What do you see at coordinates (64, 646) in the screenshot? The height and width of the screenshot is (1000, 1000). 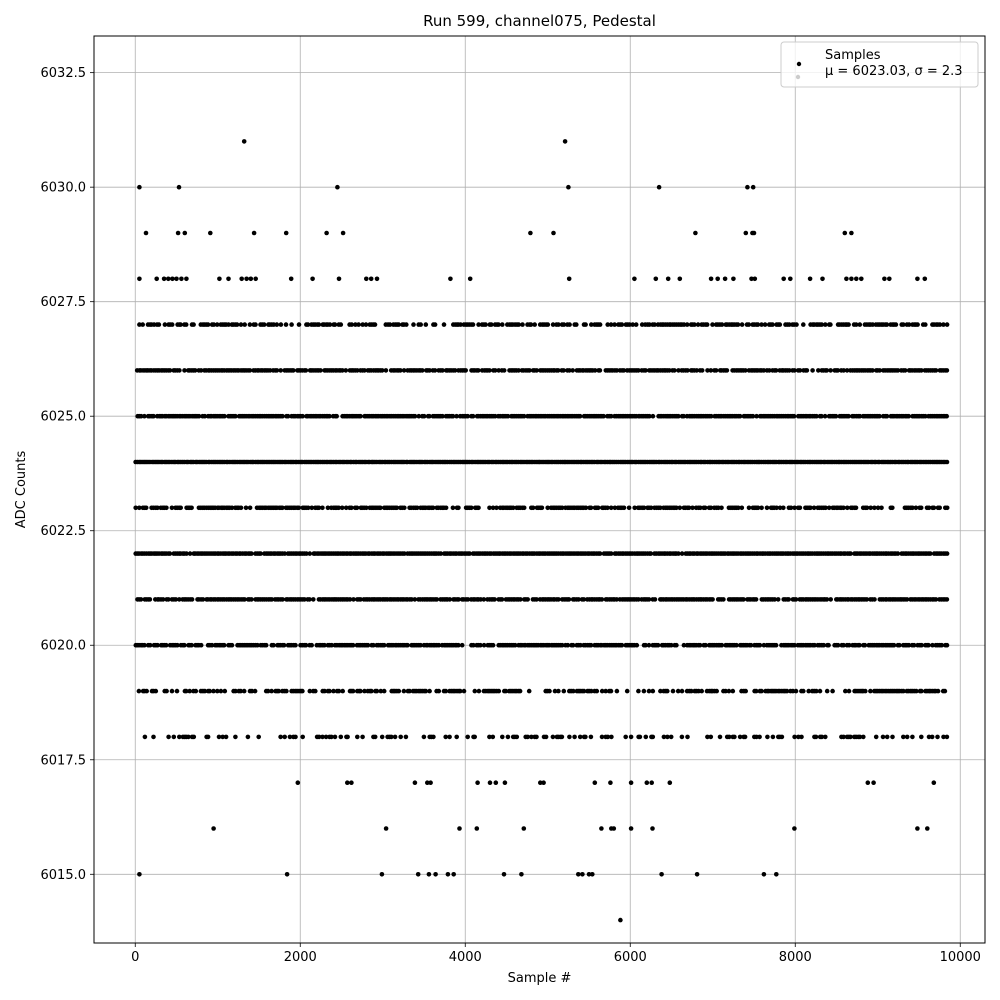 I see `y-tick-label: 6020.0` at bounding box center [64, 646].